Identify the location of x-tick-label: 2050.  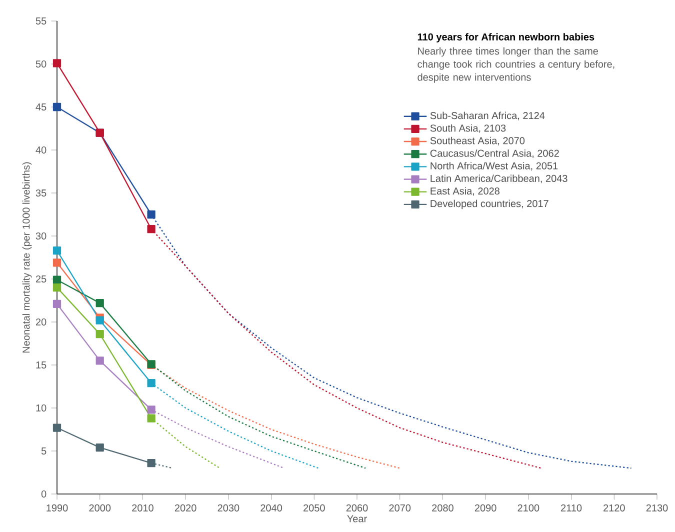
(314, 508).